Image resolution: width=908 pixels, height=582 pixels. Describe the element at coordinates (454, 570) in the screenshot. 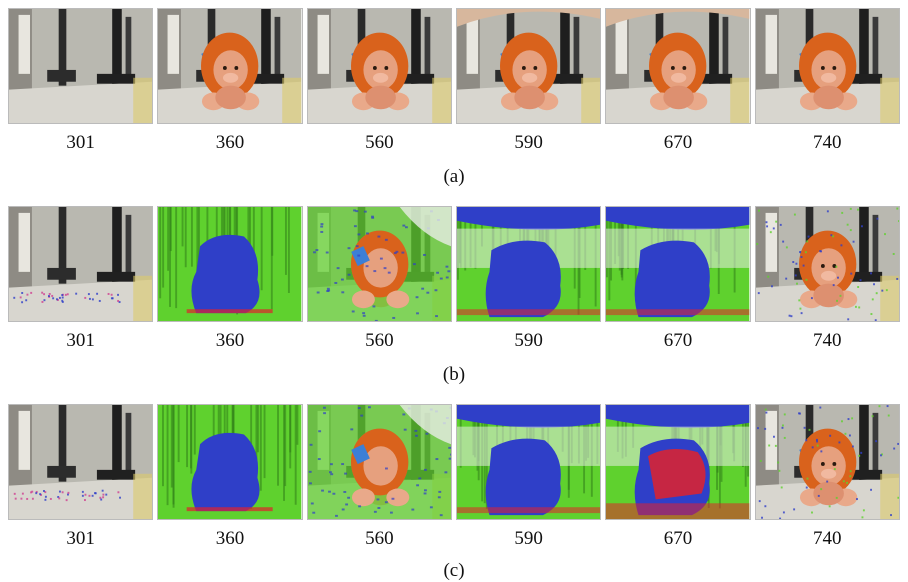

I see `subfigure-caption: (c)` at that location.